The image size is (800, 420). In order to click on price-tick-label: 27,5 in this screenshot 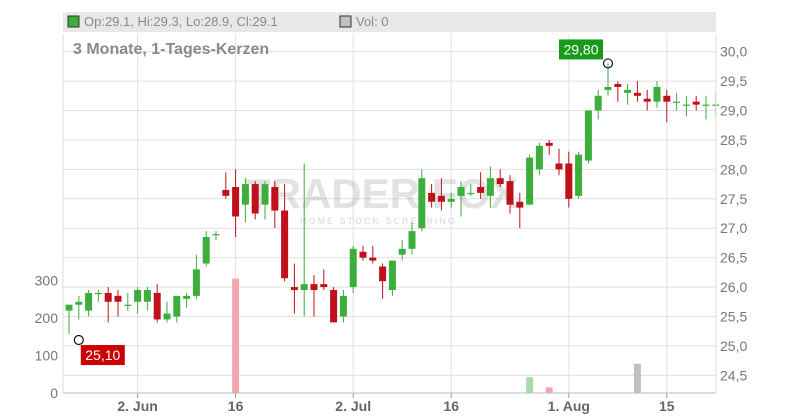, I will do `click(733, 199)`.